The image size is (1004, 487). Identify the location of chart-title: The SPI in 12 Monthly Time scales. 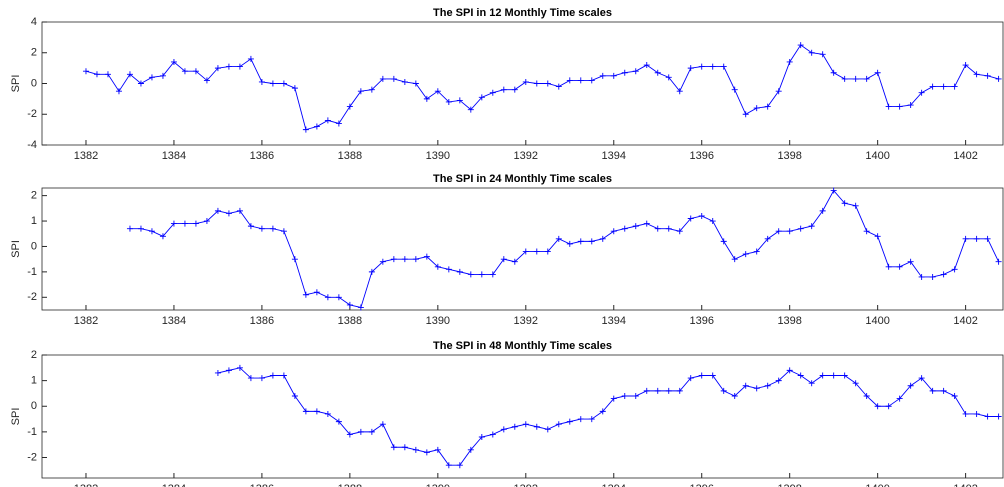
(522, 13).